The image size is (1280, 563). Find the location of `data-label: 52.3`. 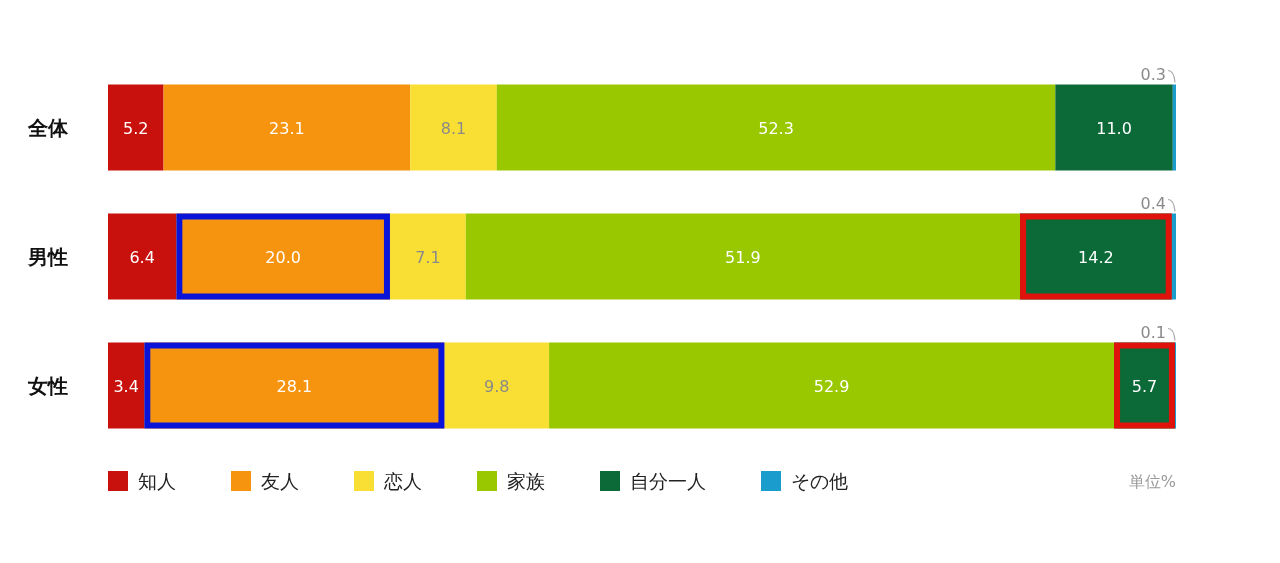

data-label: 52.3 is located at coordinates (776, 128).